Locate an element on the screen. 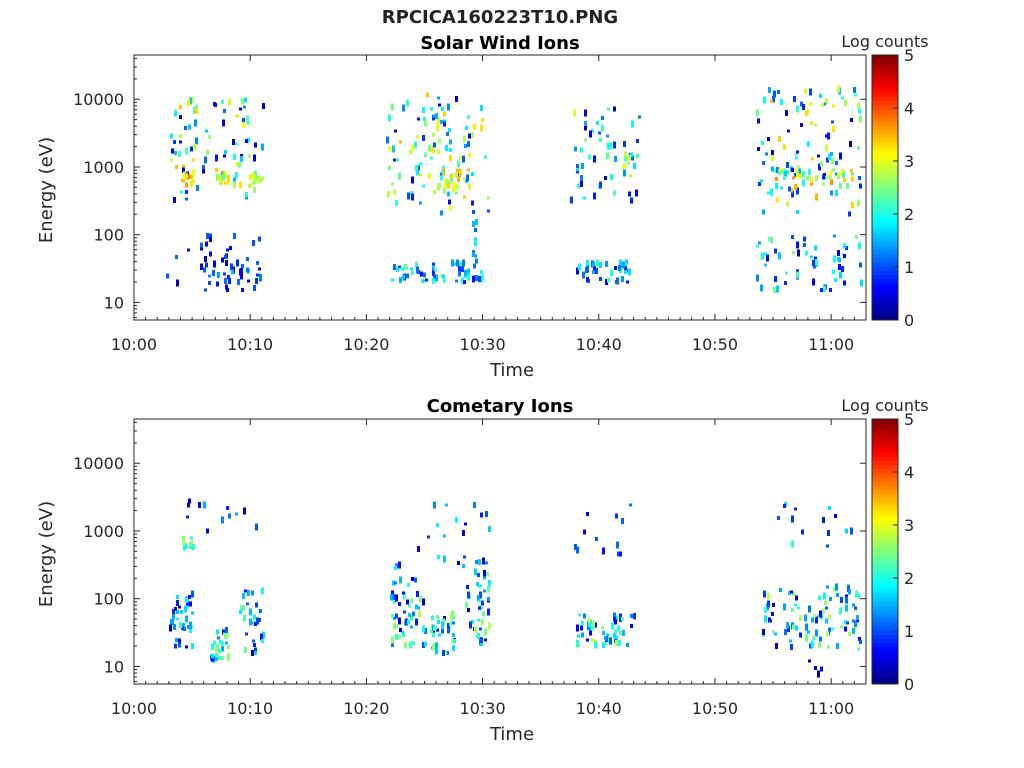  y-tick-label: 100 is located at coordinates (108, 235).